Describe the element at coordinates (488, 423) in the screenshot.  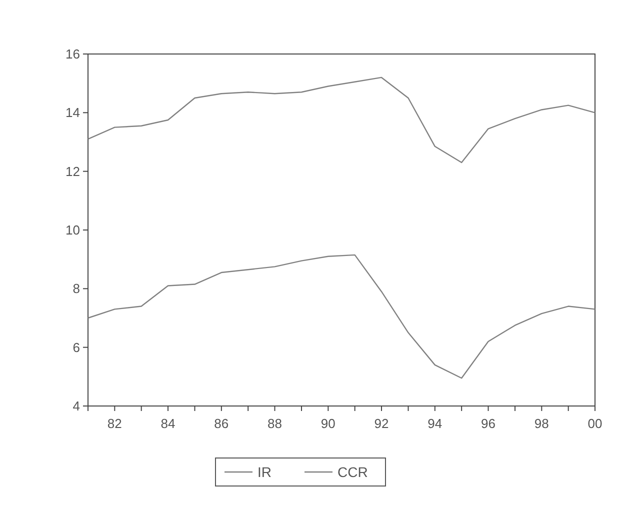
I see `x-tick-label: 96` at that location.